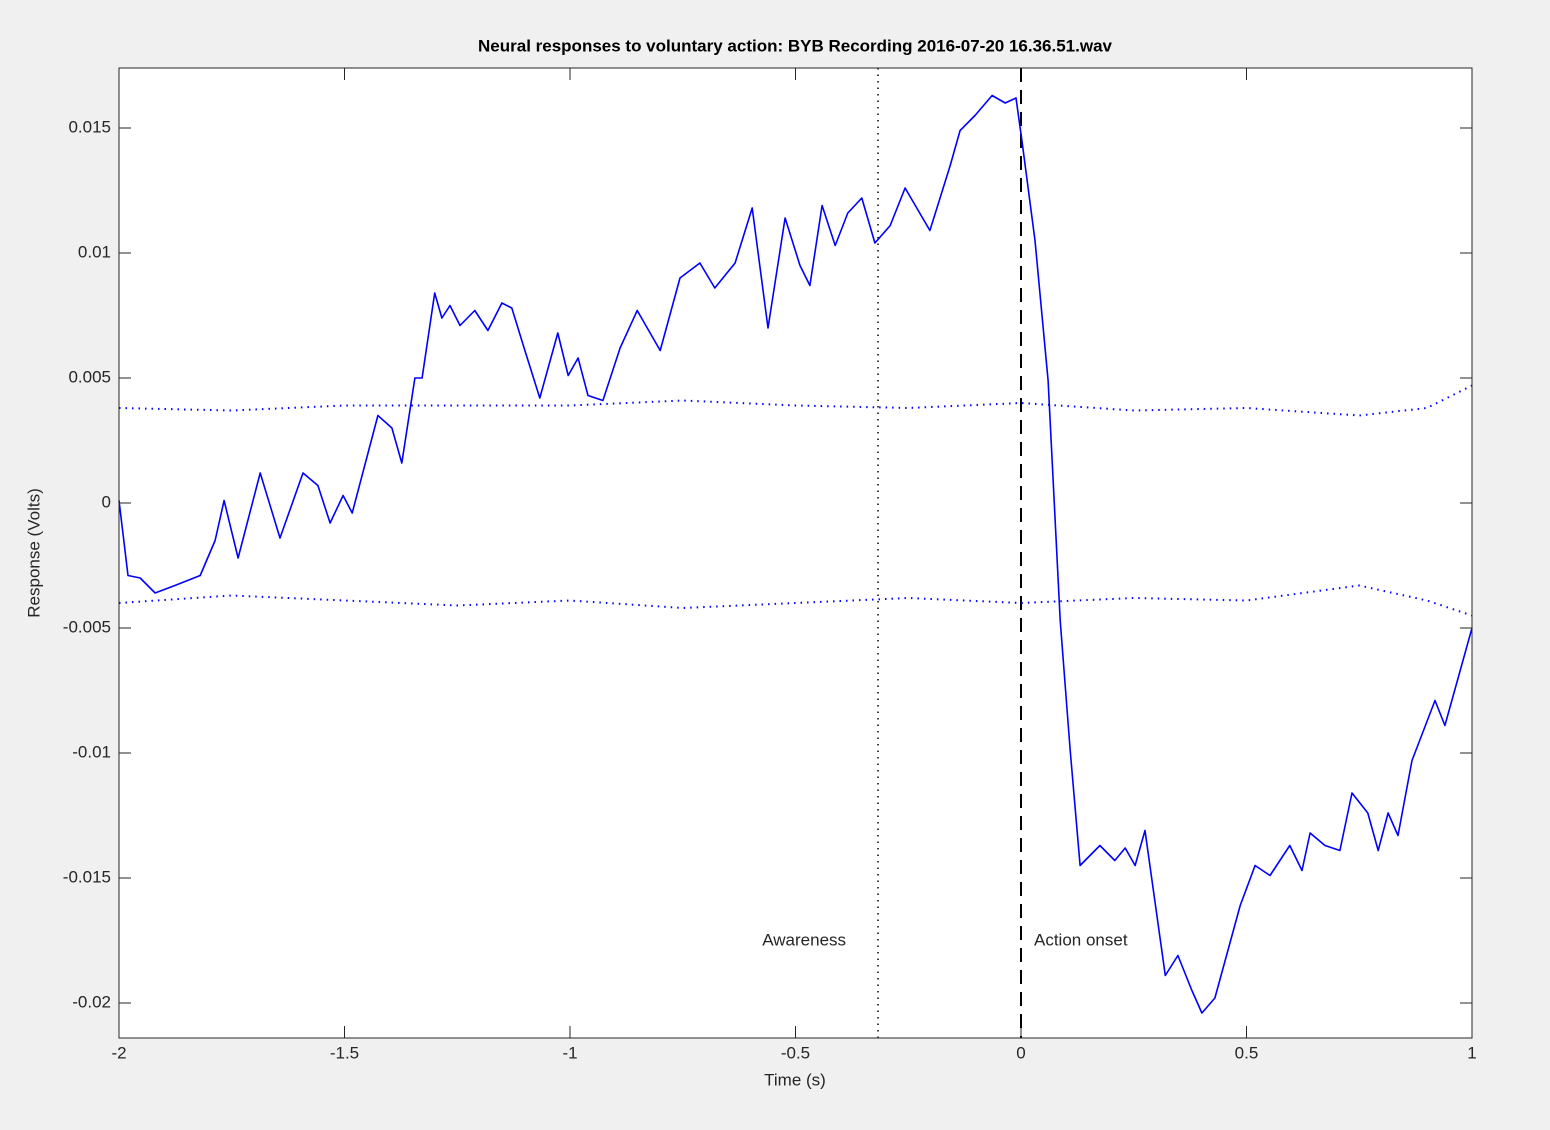  I want to click on y-tick-label: 0.01, so click(94, 251).